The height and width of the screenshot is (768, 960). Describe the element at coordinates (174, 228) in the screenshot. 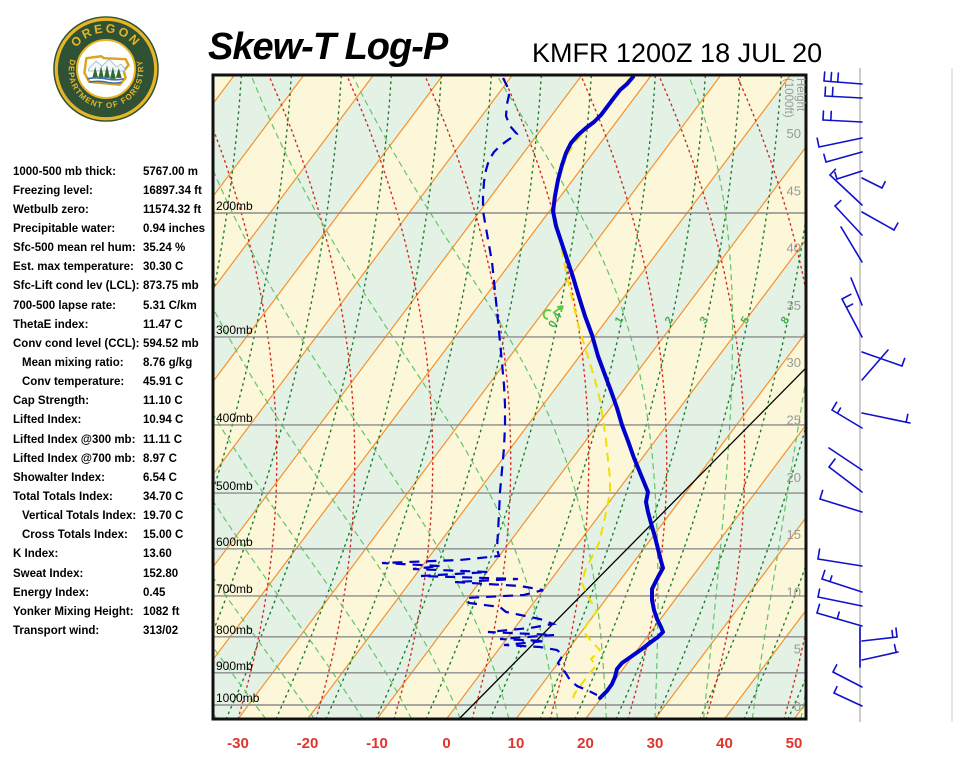

I see `stat-value: 0.94 inches` at that location.